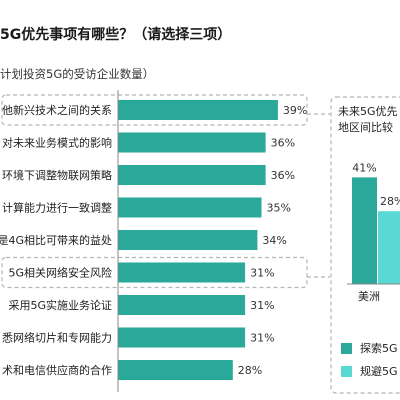 This screenshot has width=400, height=400. What do you see at coordinates (56, 240) in the screenshot?
I see `category-label: 是4G相比可带来的益处` at bounding box center [56, 240].